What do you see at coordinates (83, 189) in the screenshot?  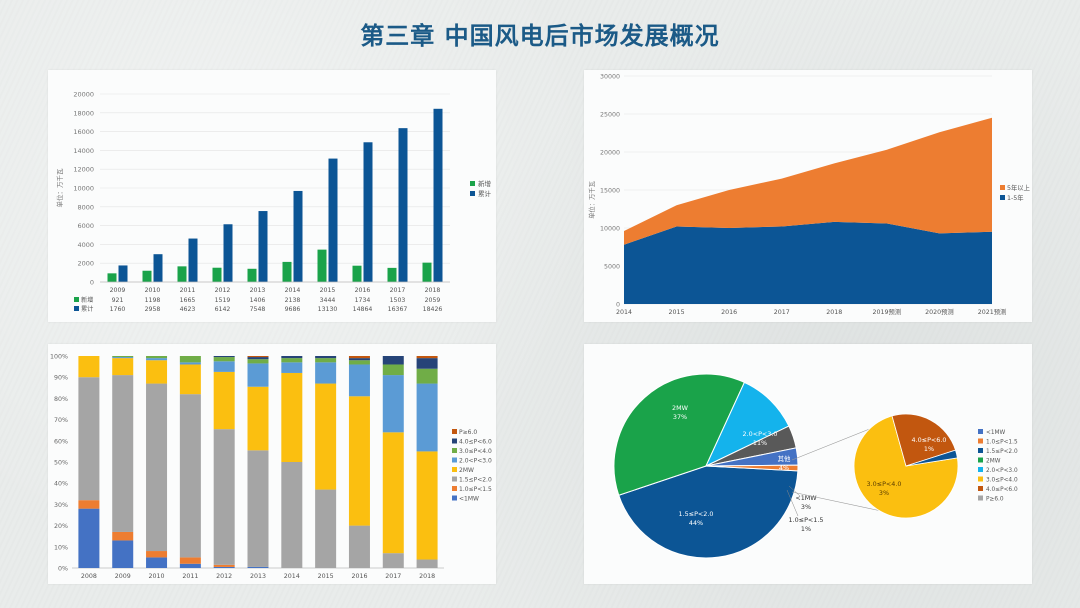 I see `y-tick-label: 10000` at bounding box center [83, 189].